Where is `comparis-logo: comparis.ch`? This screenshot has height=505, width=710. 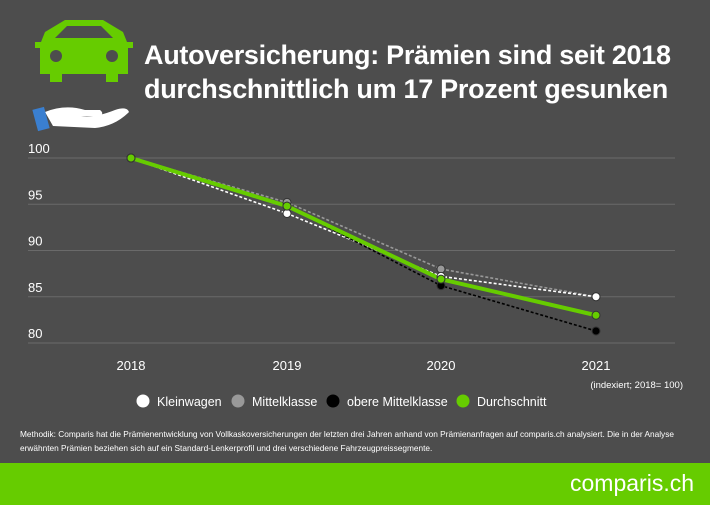
comparis-logo: comparis.ch is located at coordinates (632, 483).